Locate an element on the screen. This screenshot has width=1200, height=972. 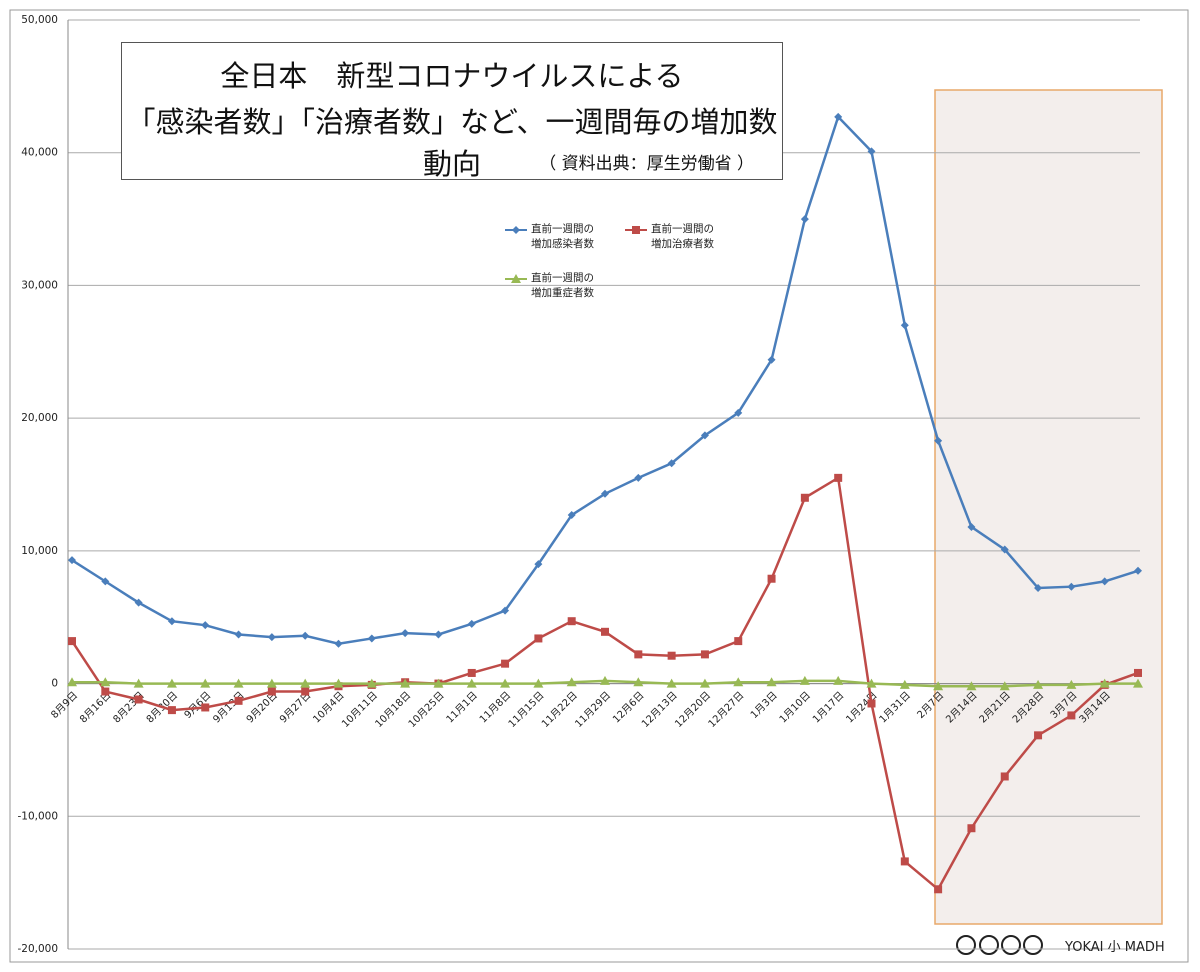
legend-label: 直前一週間の増加治療者数 is located at coordinates (682, 236).